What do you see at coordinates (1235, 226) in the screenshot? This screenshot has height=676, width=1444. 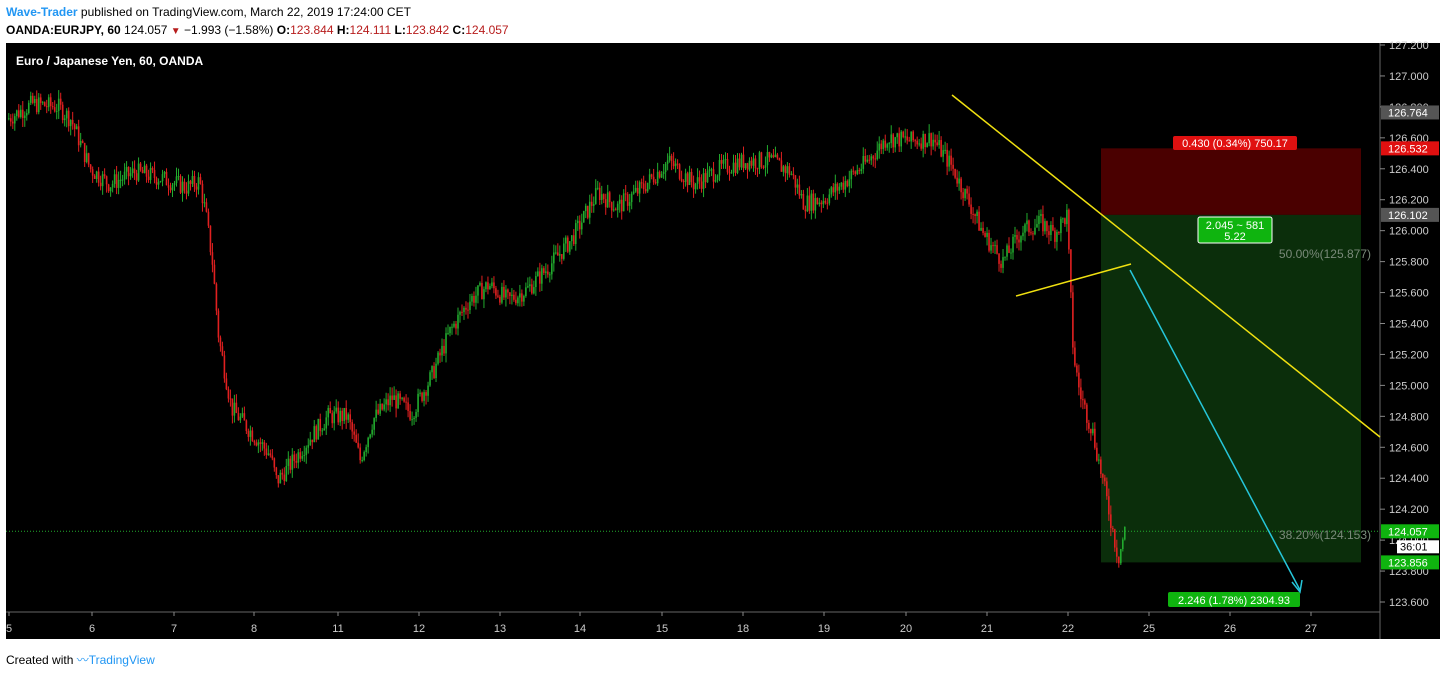 I see `risk-reward-line1: 2.045 ~ 581` at bounding box center [1235, 226].